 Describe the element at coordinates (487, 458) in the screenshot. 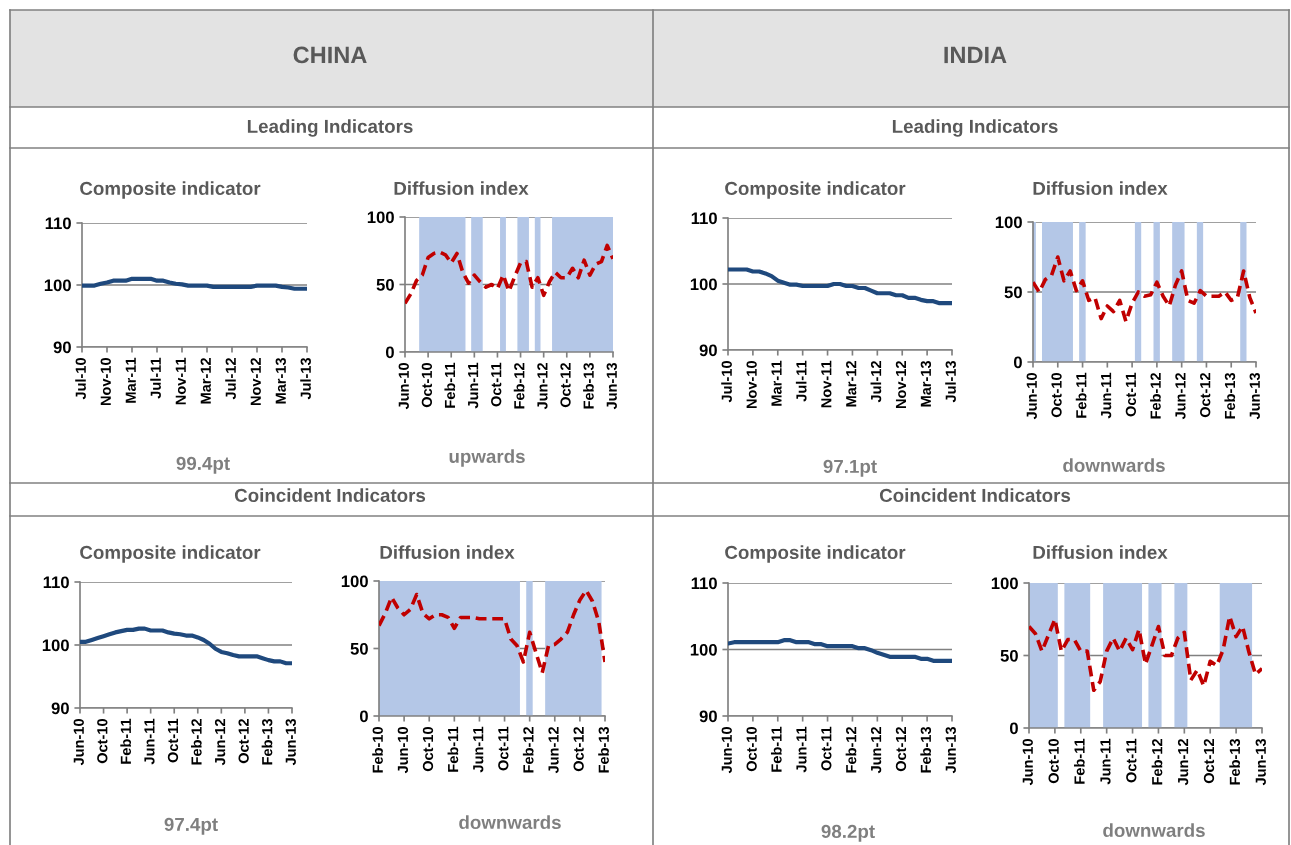

I see `text: upwards` at that location.